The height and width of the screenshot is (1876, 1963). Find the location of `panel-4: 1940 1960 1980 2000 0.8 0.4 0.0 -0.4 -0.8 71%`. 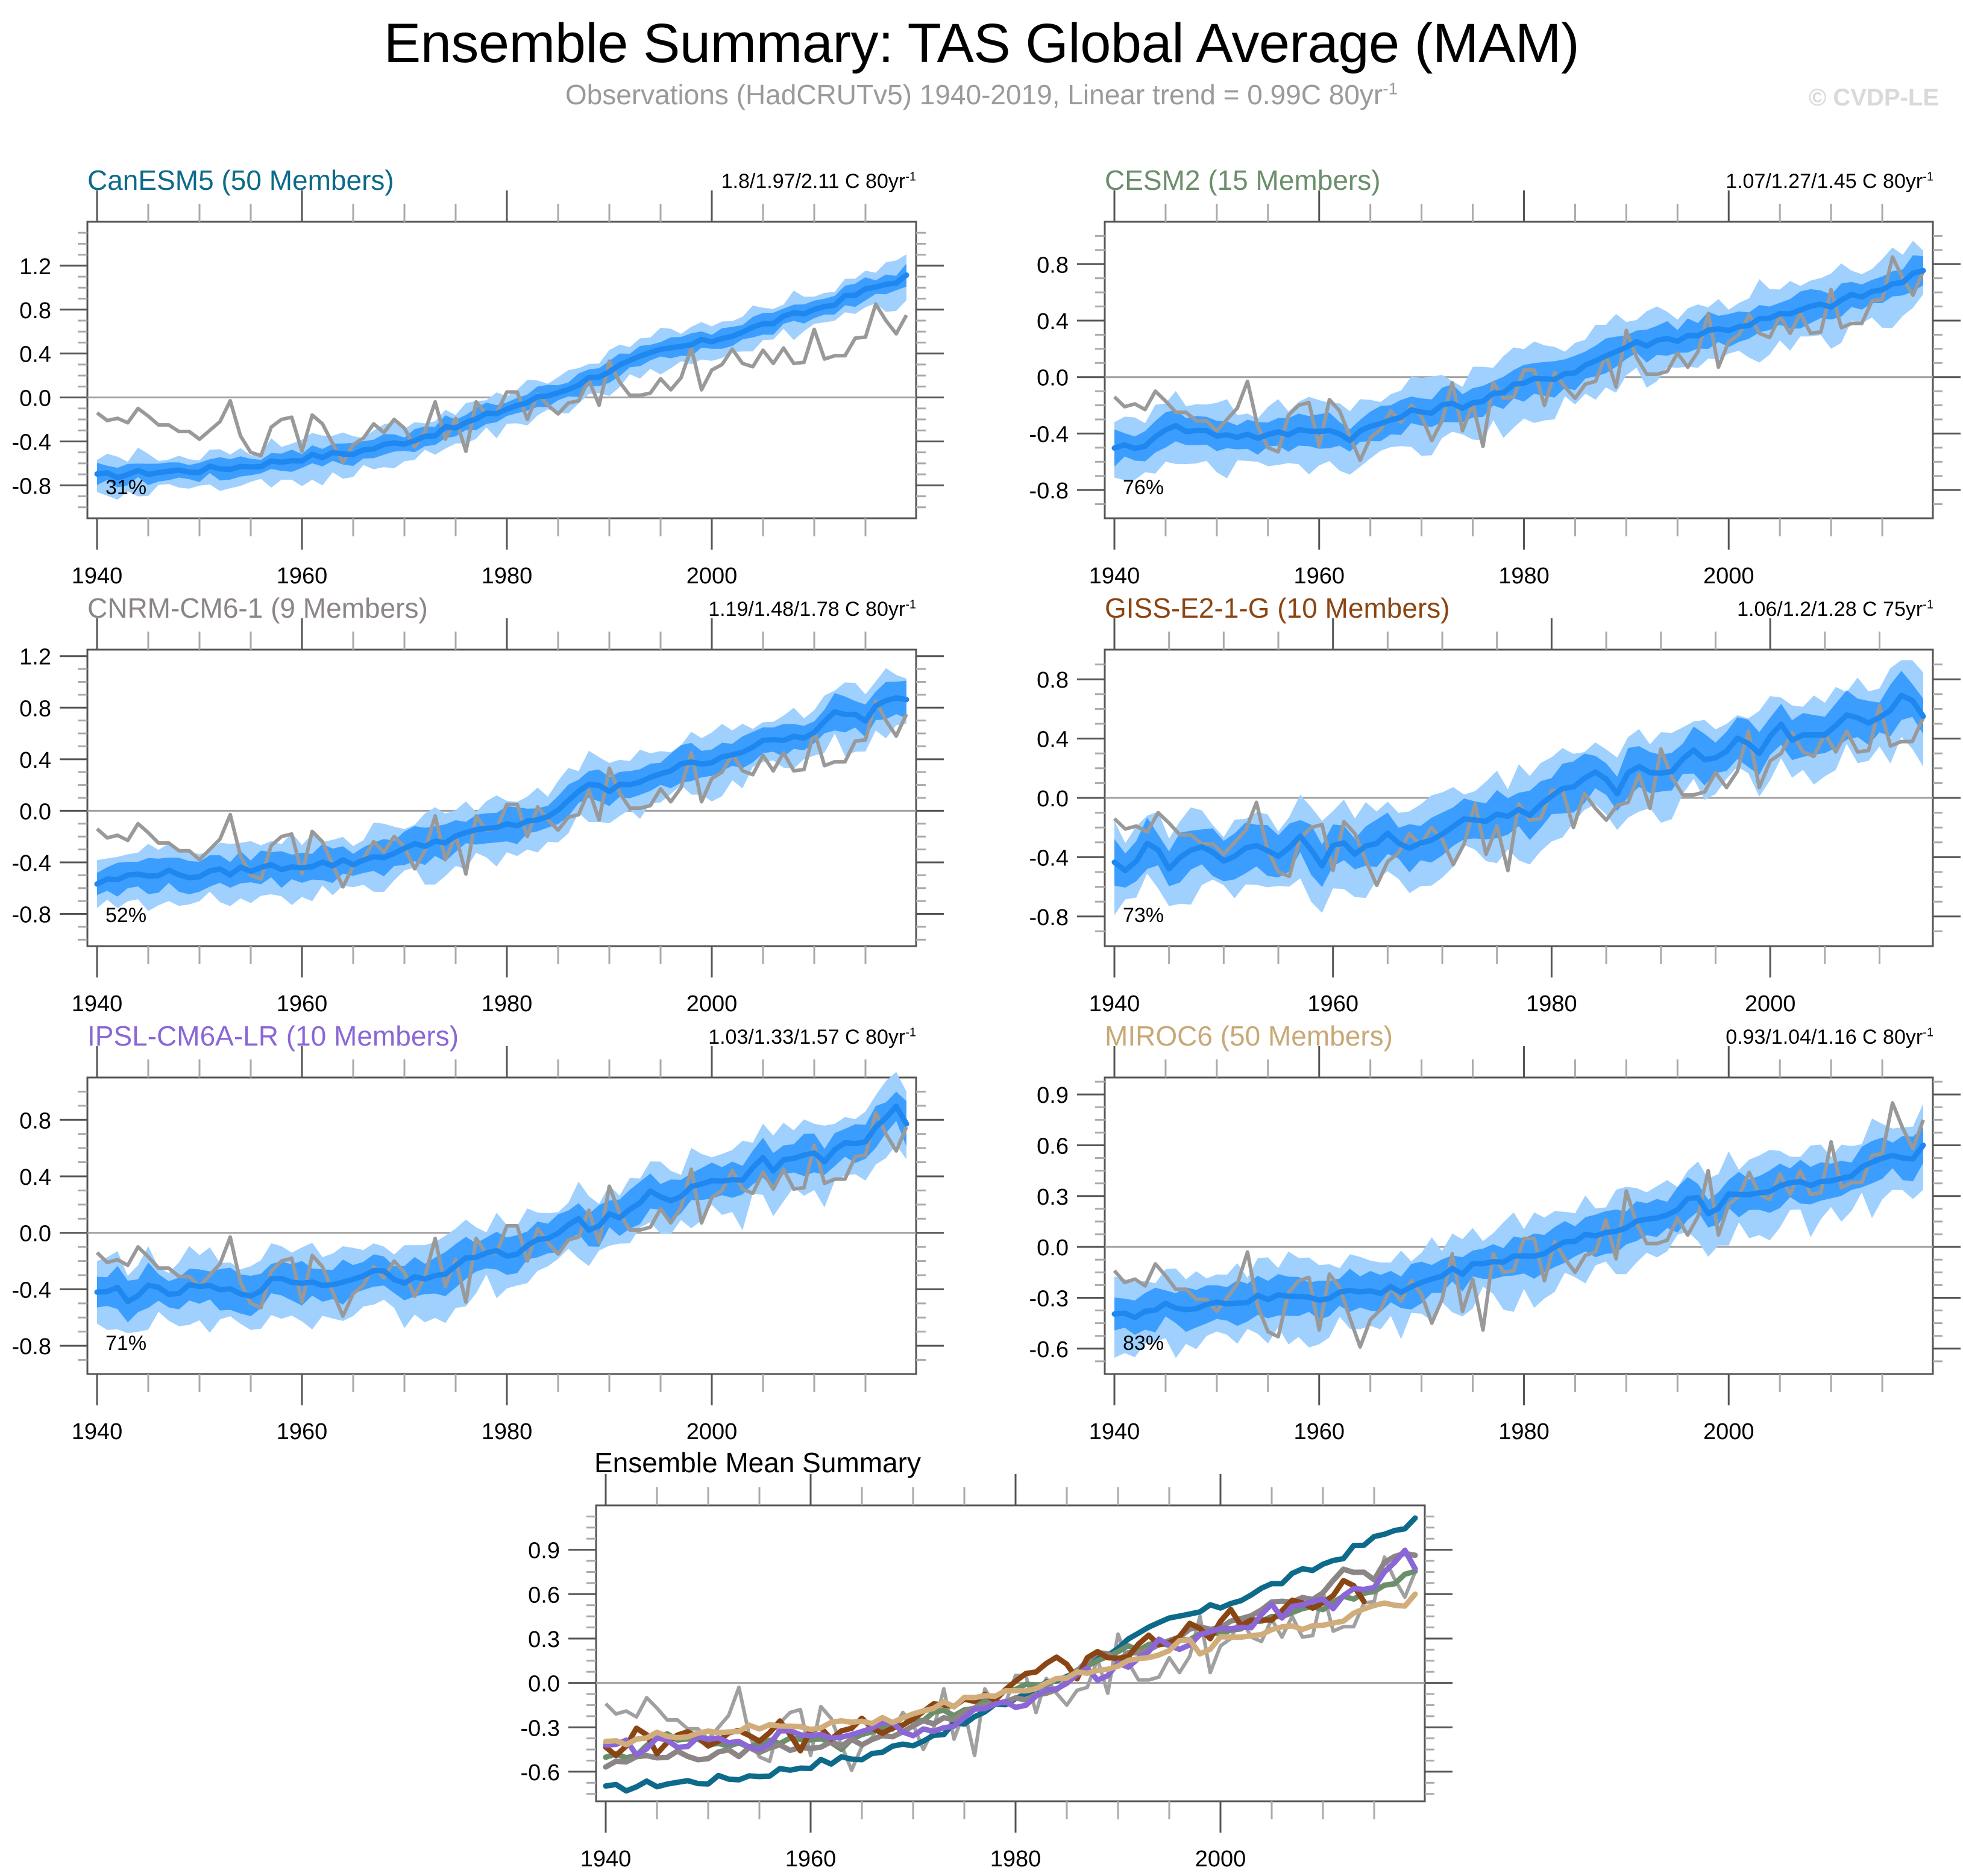

panel-4: 1940 1960 1980 2000 0.8 0.4 0.0 -0.4 -0.8 71% is located at coordinates (478, 1245).